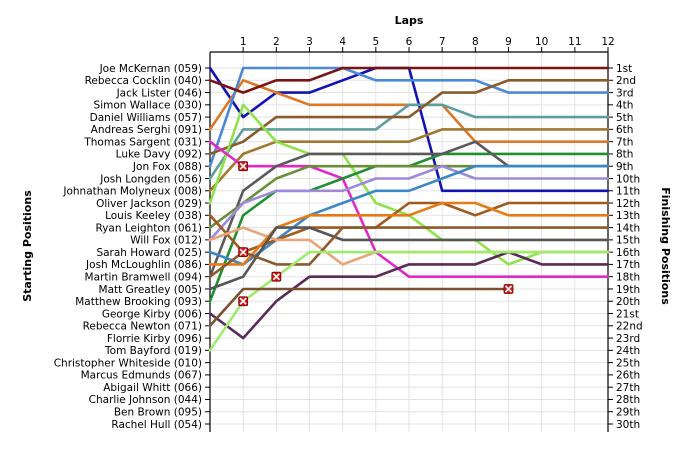  I want to click on finishing-position-label: 2nd, so click(626, 81).